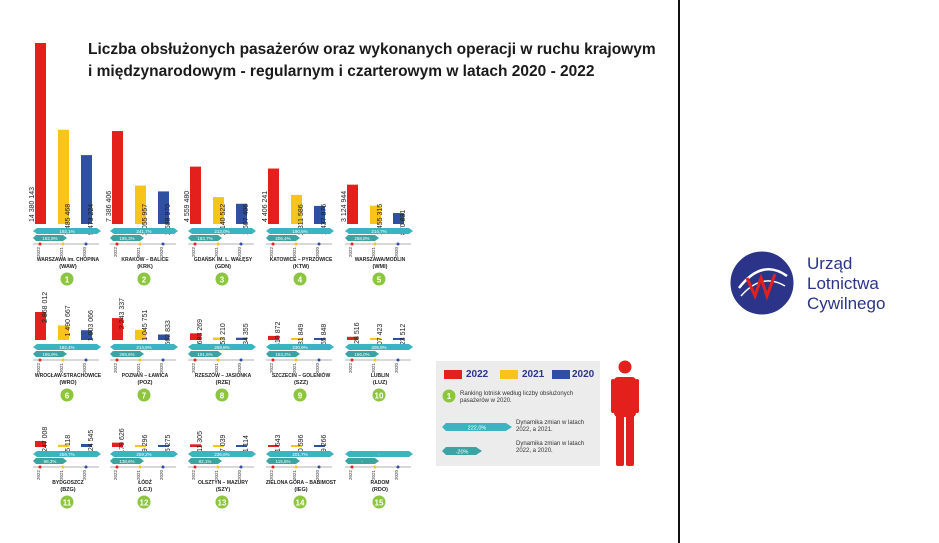 The image size is (939, 543). What do you see at coordinates (195, 336) in the screenshot?
I see `bar-rze-2022` at bounding box center [195, 336].